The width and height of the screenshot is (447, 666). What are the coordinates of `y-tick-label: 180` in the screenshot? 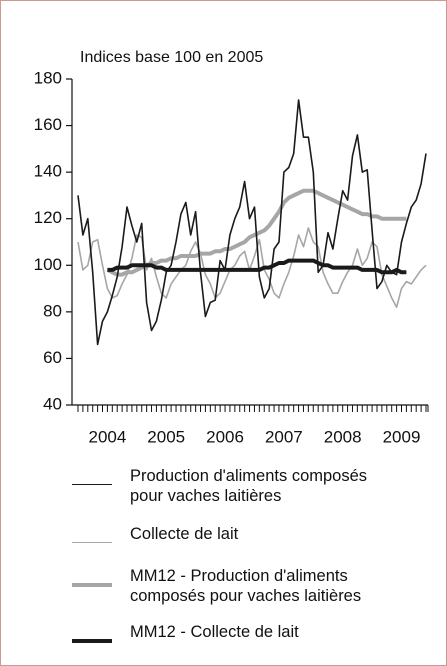 It's located at (48, 77).